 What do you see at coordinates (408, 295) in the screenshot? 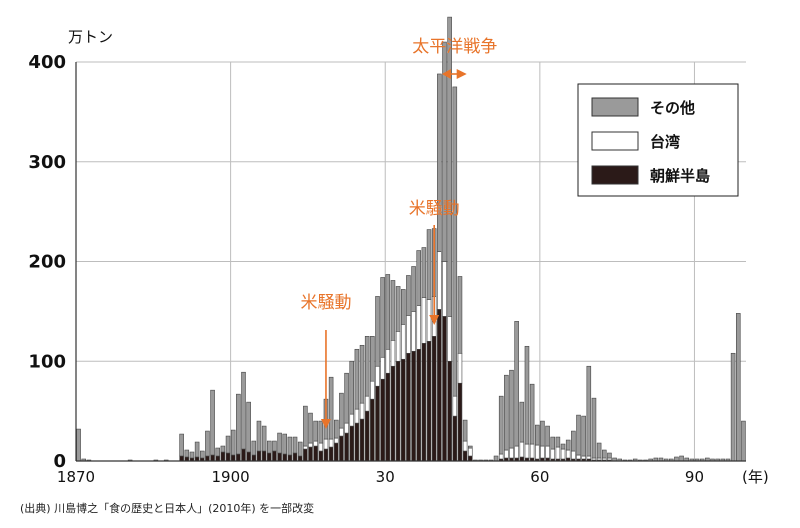
I see `bar-other-1934` at bounding box center [408, 295].